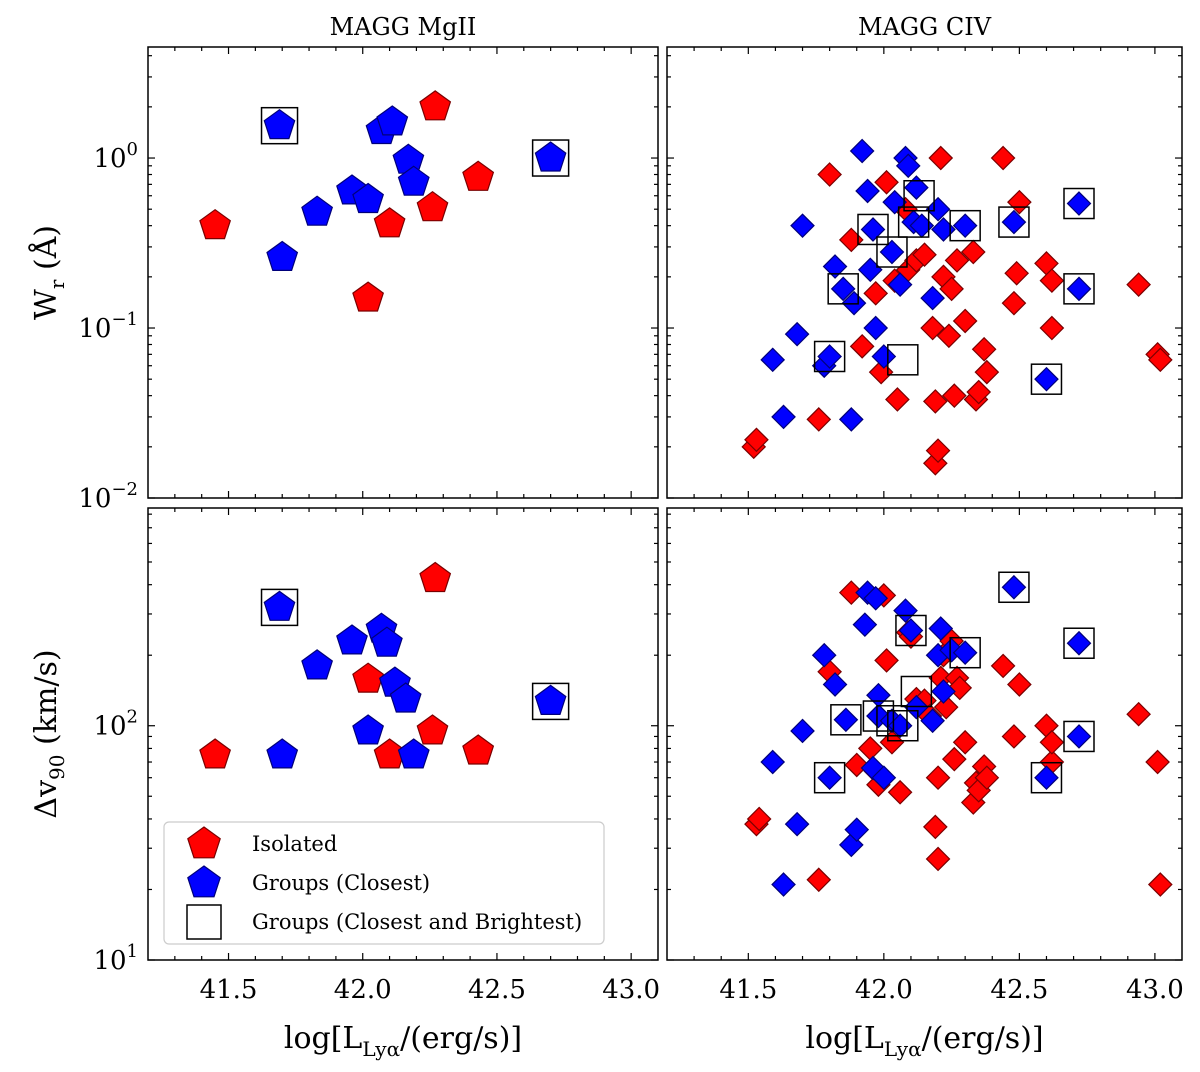 The image size is (1200, 1072). Describe the element at coordinates (983, 1038) in the screenshot. I see `x-axis-label-post: /(erg/s)]` at that location.